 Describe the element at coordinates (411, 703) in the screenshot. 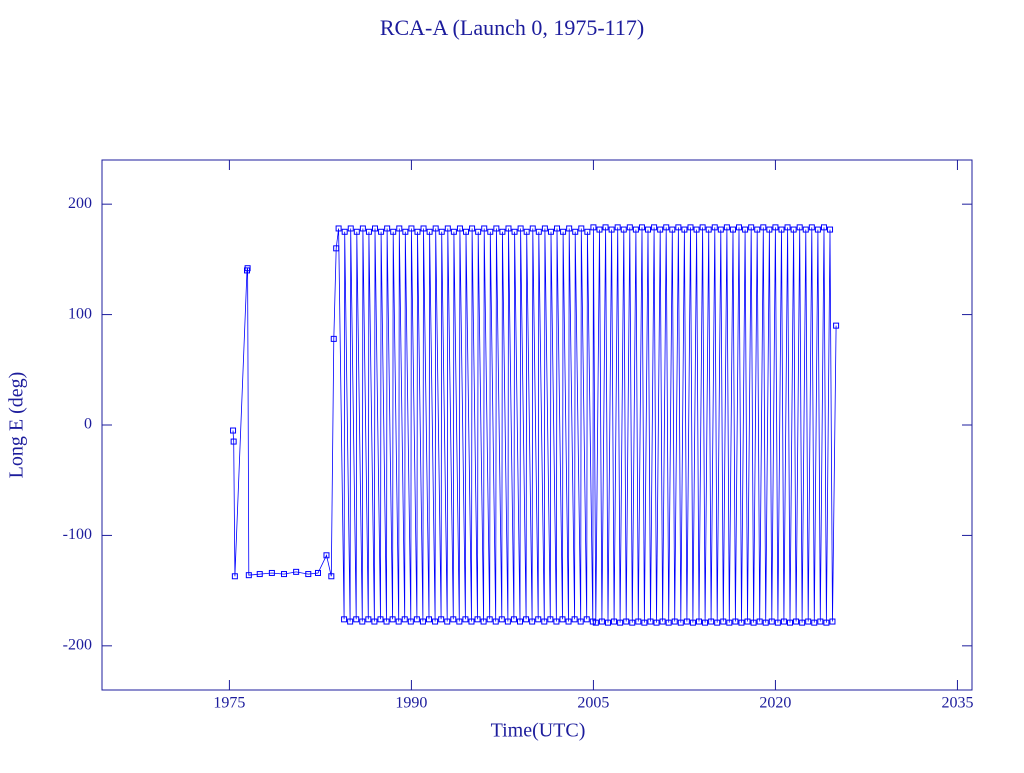

I see `x-tick-label: 1990` at that location.